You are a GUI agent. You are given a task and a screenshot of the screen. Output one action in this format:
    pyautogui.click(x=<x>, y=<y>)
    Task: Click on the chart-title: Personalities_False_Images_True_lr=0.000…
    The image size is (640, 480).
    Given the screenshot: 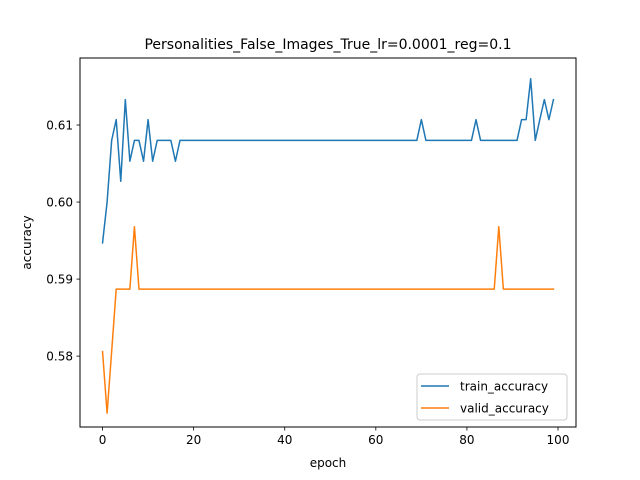 What is the action you would take?
    pyautogui.click(x=327, y=45)
    